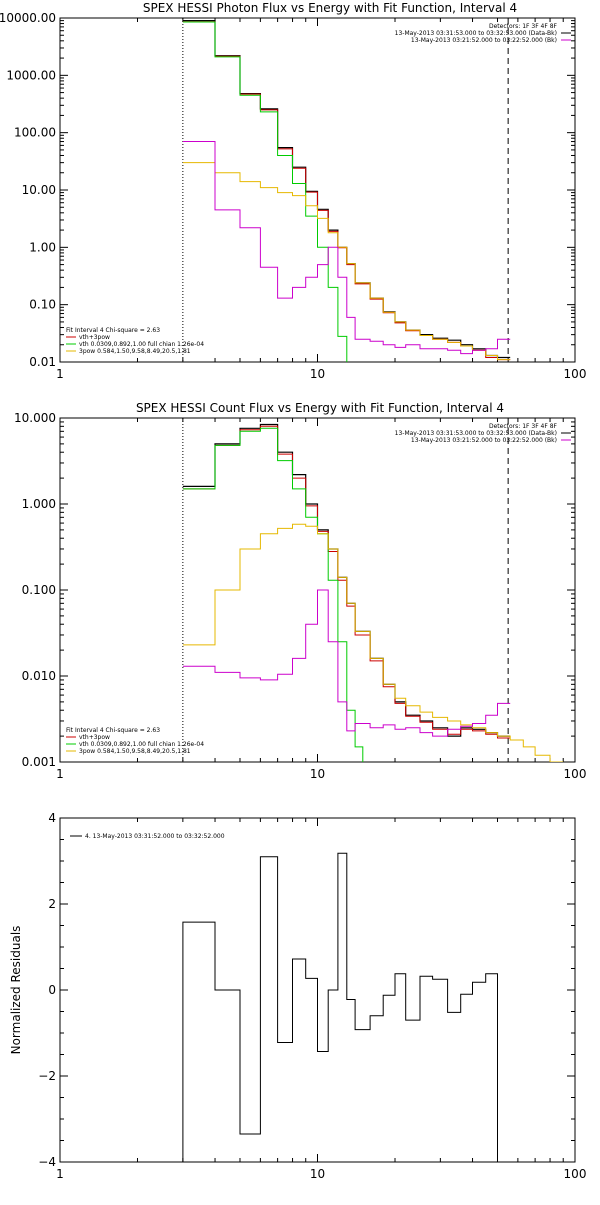 This screenshot has width=600, height=1205. What do you see at coordinates (28, 18) in the screenshot?
I see `y-tick-label: 10000.00` at bounding box center [28, 18].